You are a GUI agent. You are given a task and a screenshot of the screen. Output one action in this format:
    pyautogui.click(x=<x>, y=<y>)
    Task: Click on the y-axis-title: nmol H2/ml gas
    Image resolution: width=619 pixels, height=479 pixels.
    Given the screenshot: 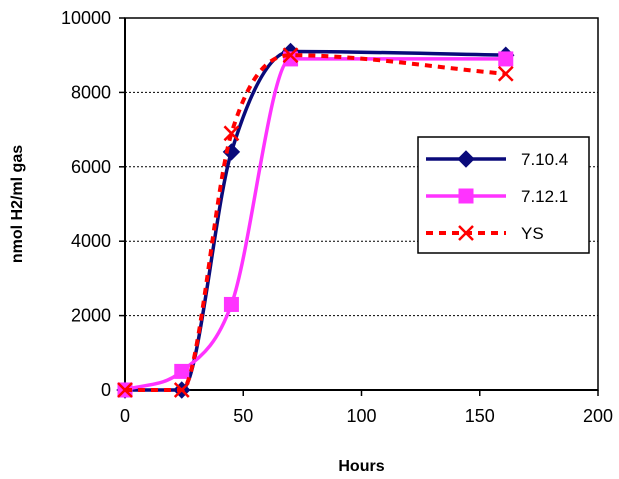 What is the action you would take?
    pyautogui.click(x=17, y=204)
    